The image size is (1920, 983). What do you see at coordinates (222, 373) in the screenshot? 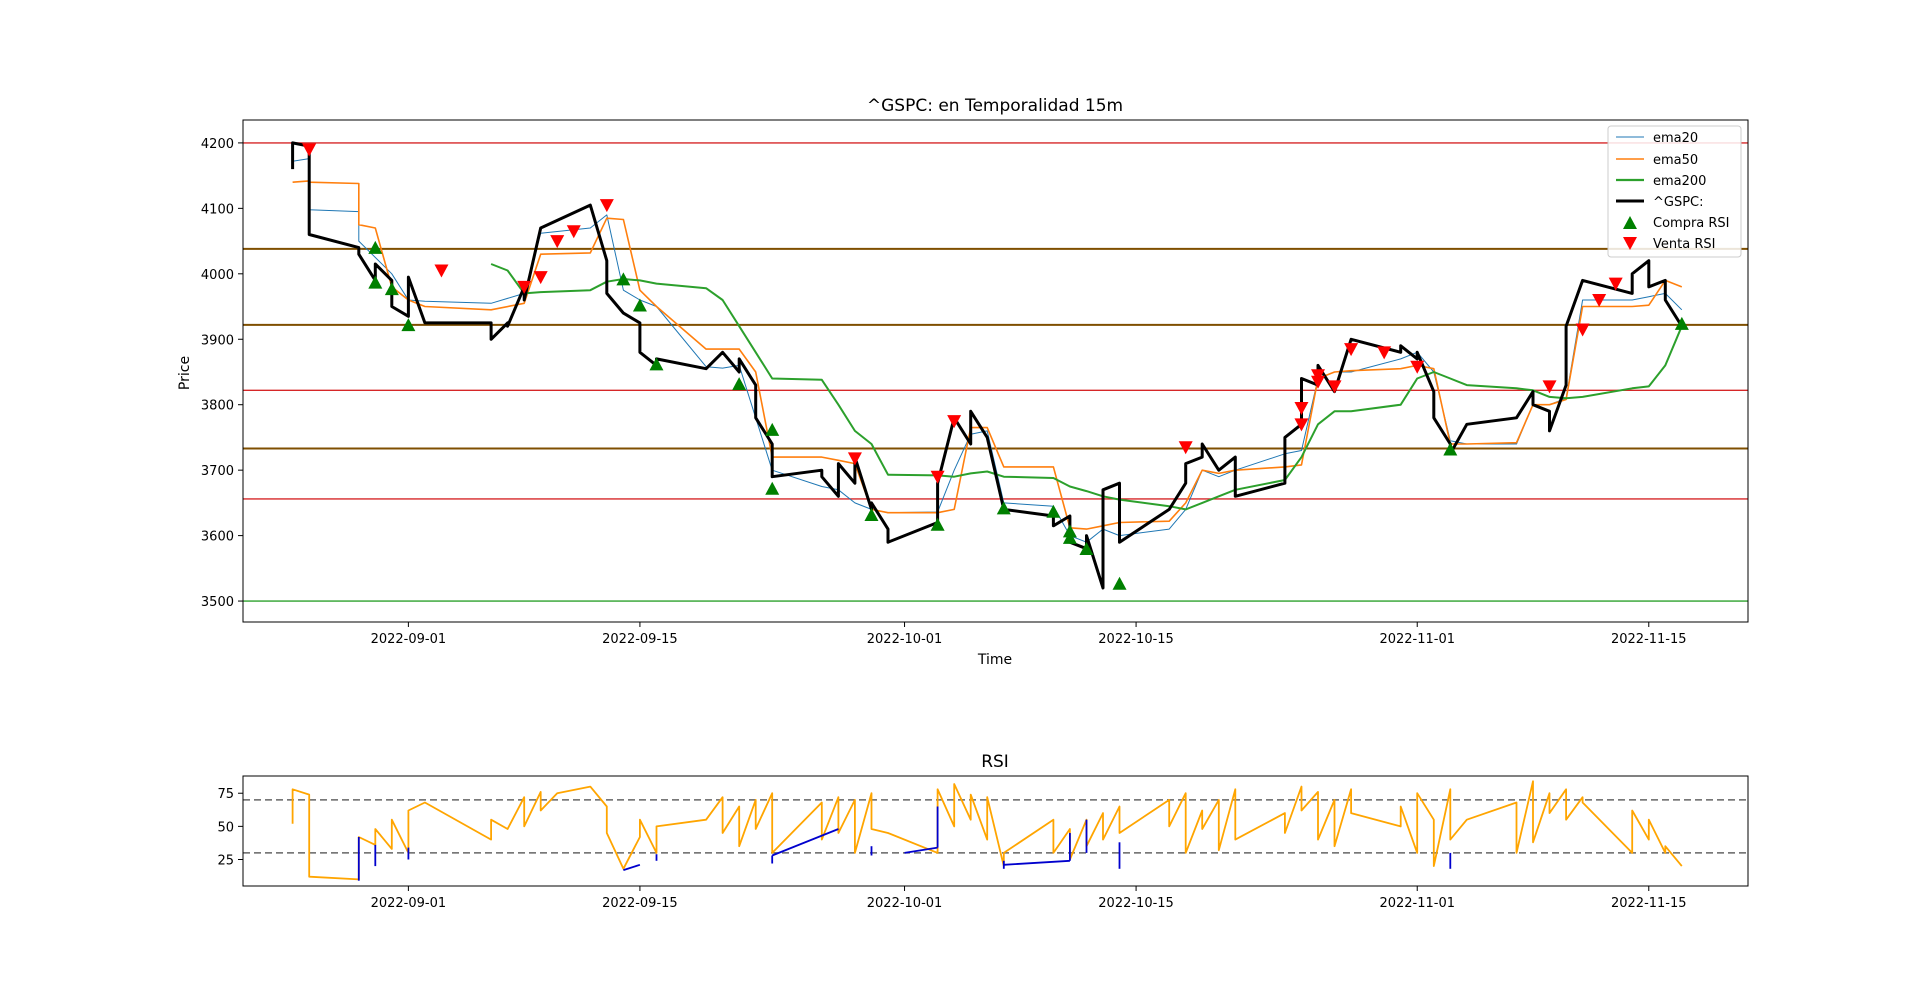
I see `price-y-ticks: 3500 3600 3700 3800 3900 4000 4100 4200` at bounding box center [222, 373].